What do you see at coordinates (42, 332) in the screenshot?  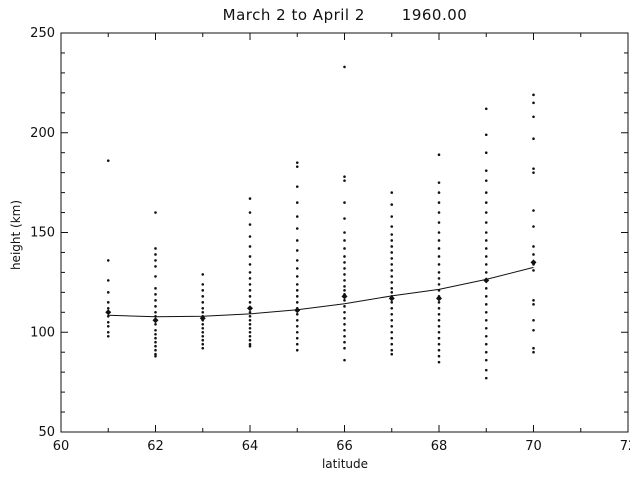 I see `y-tick-label: 100` at bounding box center [42, 332].